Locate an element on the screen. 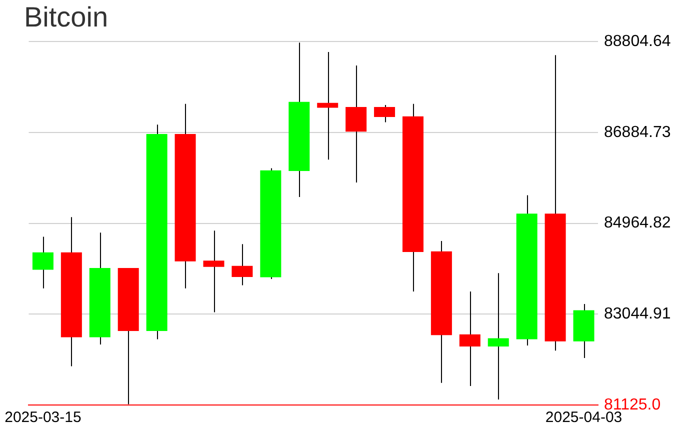 The image size is (676, 431). chart-title: Bitcoin is located at coordinates (66, 17).